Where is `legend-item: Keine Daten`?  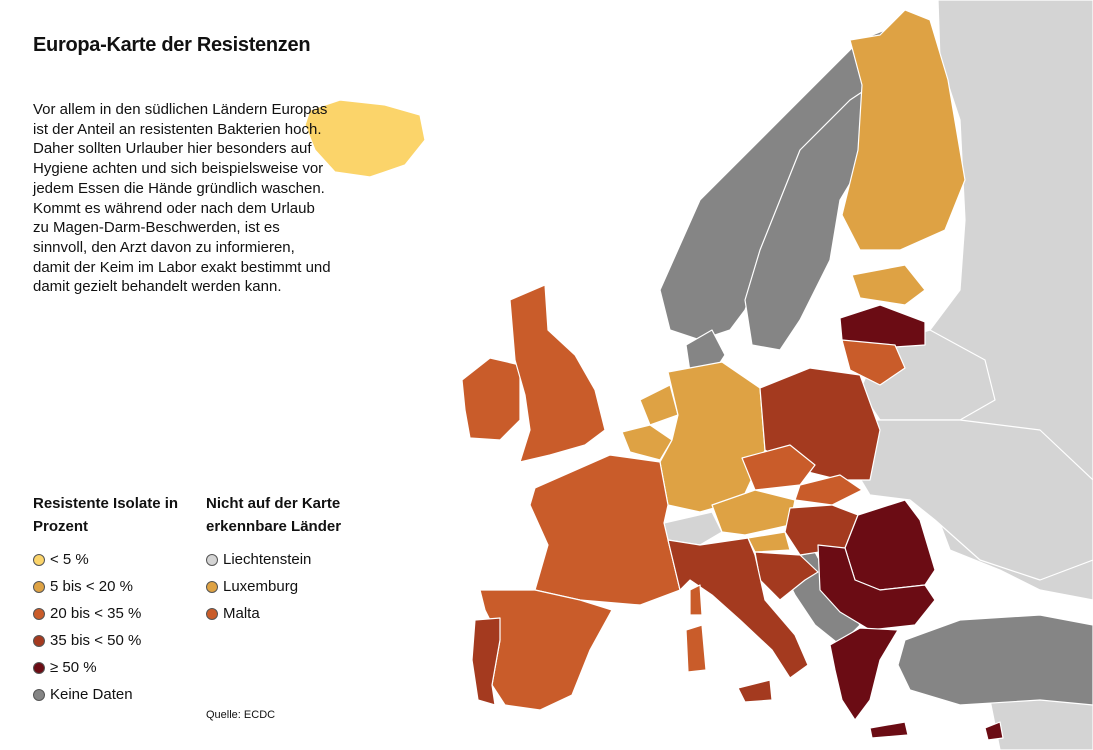
legend-item: Keine Daten is located at coordinates (123, 694).